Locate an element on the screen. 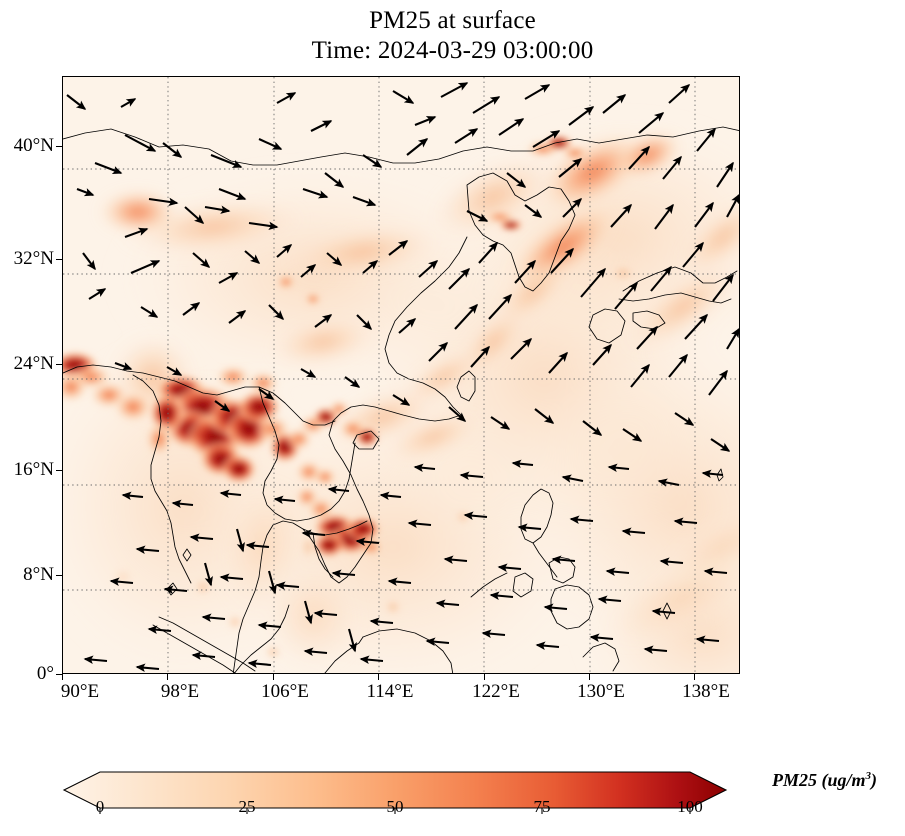 The height and width of the screenshot is (836, 905). cbar-tick-0: 0 is located at coordinates (100, 806).